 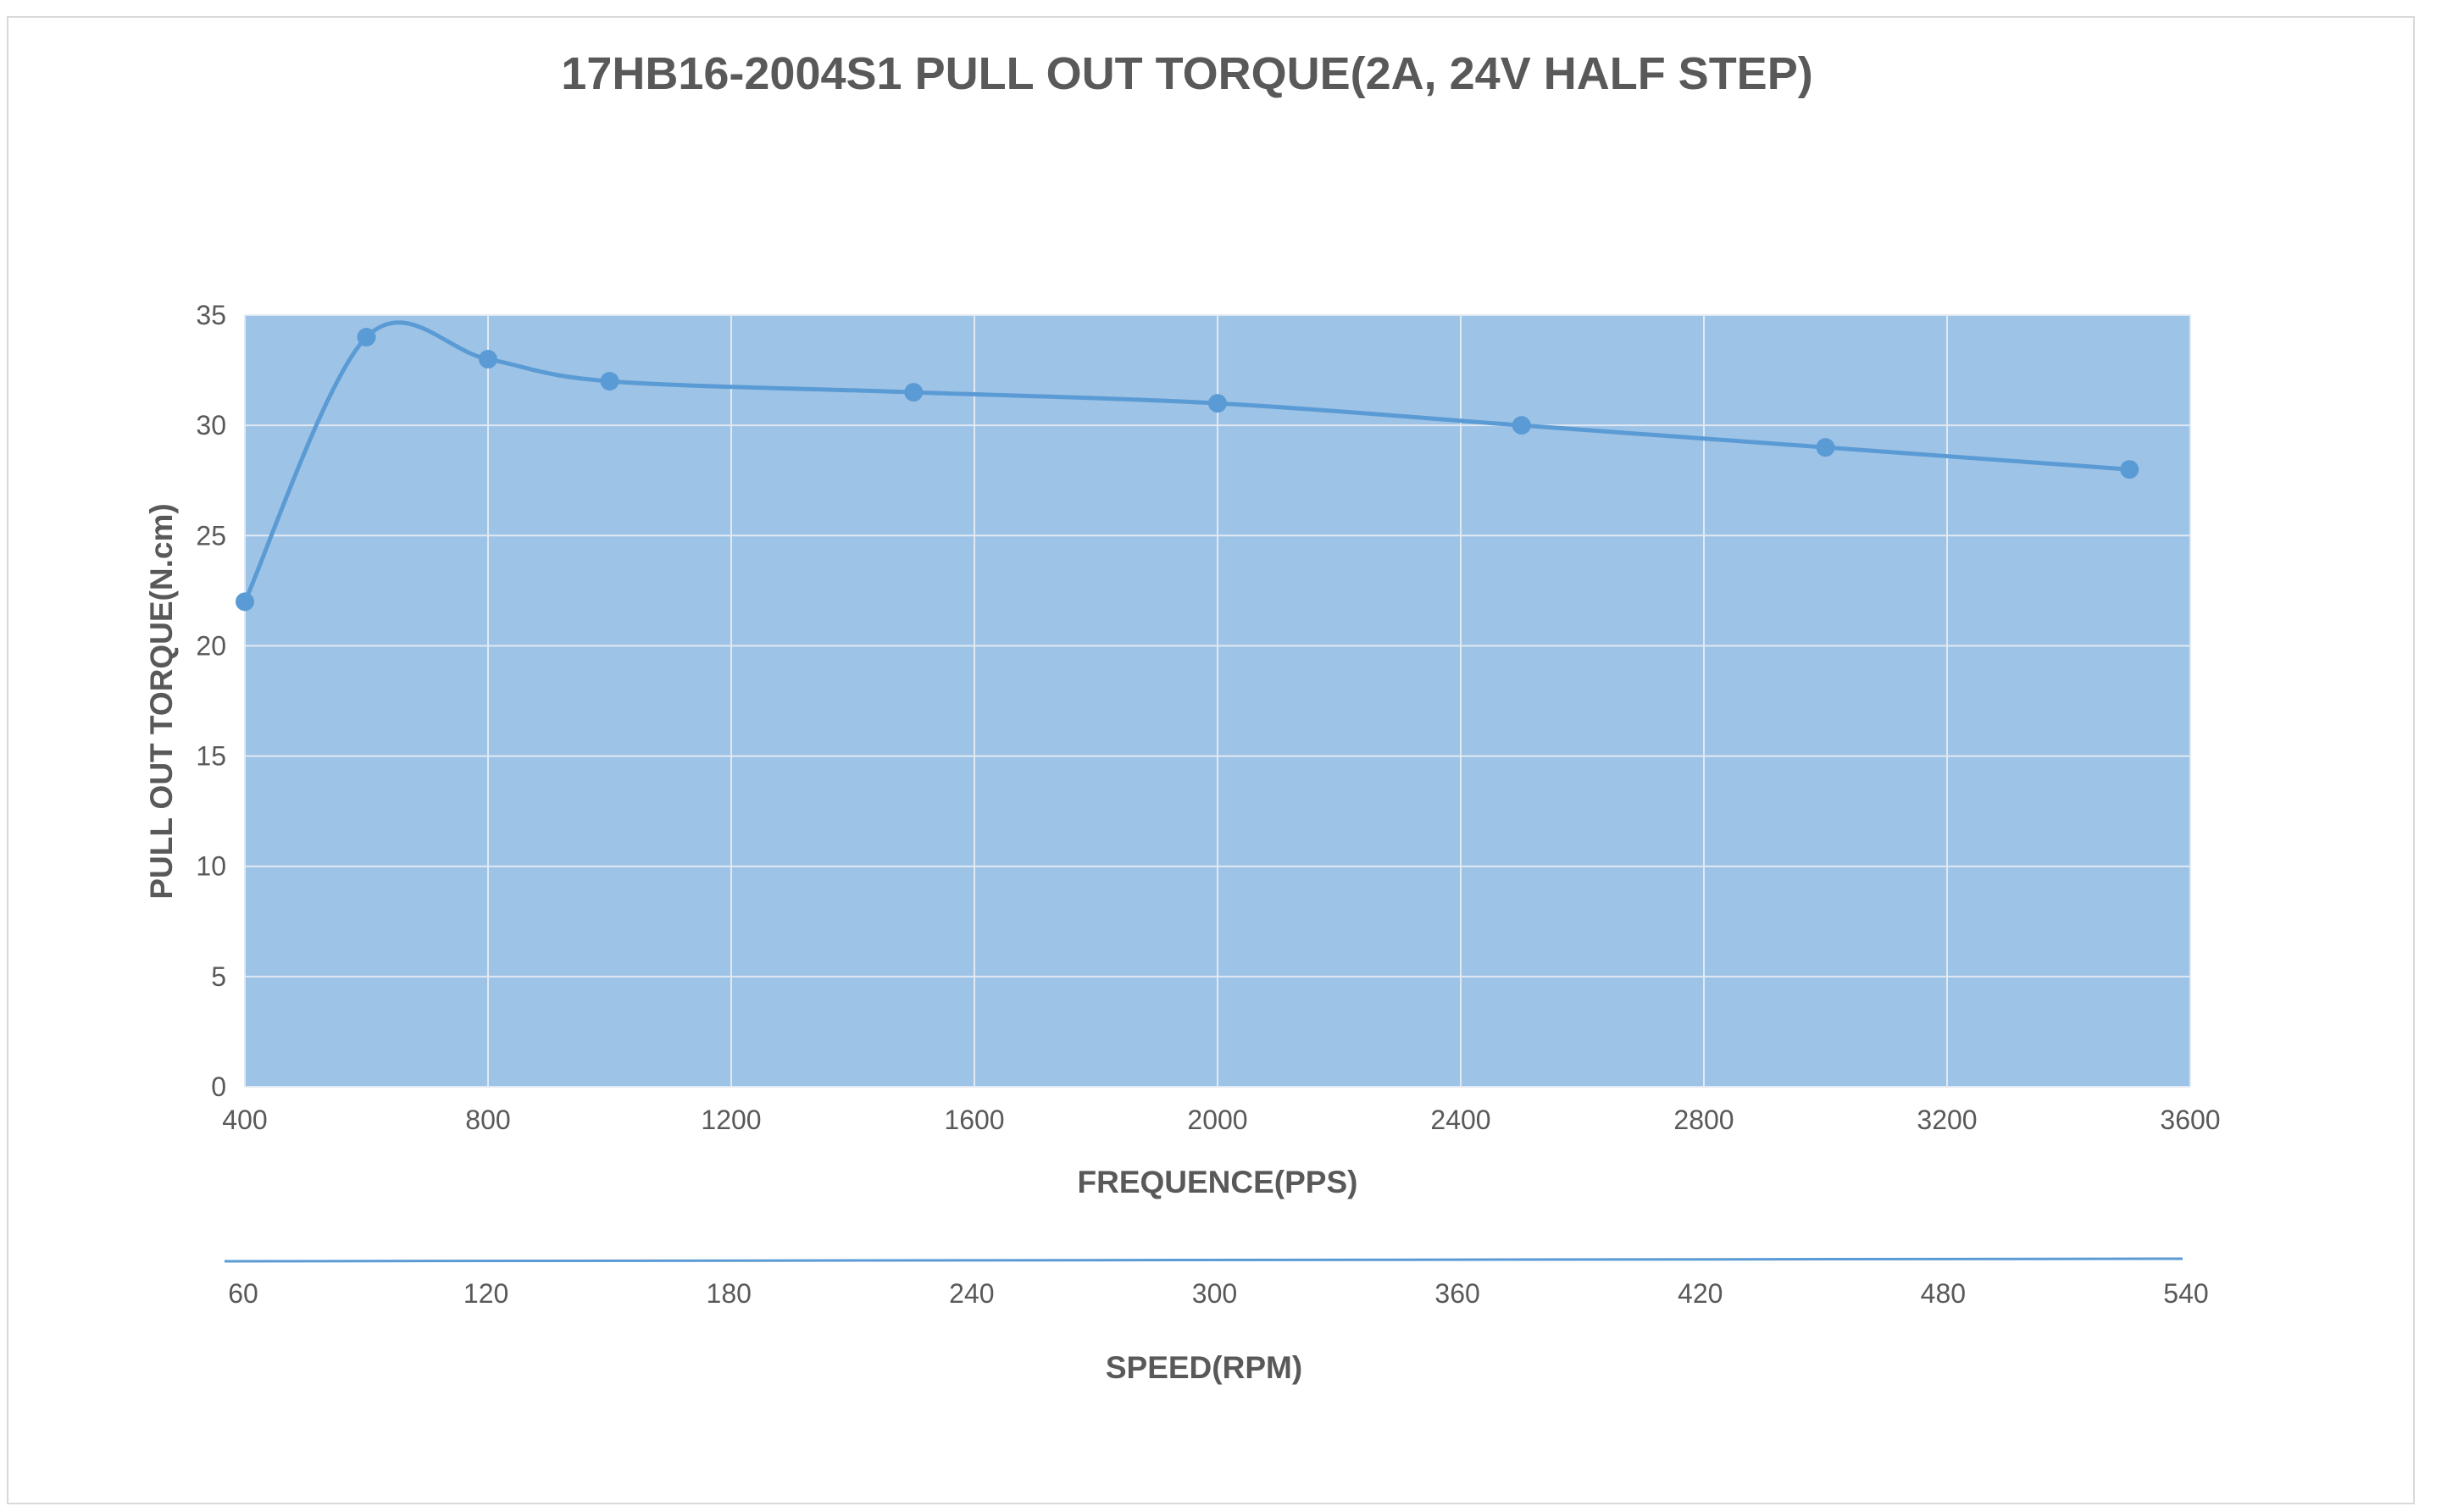 What do you see at coordinates (487, 1120) in the screenshot?
I see `x-tick-label: 800` at bounding box center [487, 1120].